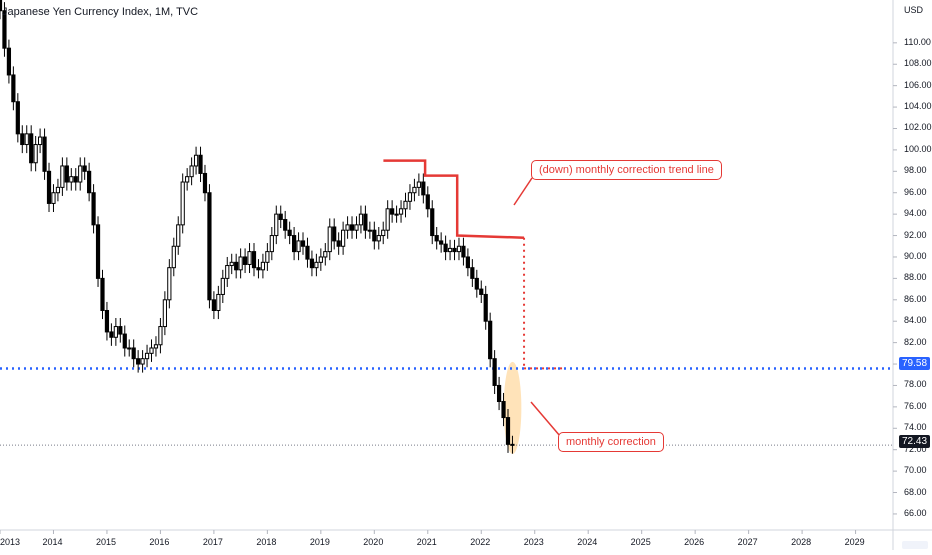 The height and width of the screenshot is (555, 932). I want to click on x-tick-label: 2029, so click(854, 542).